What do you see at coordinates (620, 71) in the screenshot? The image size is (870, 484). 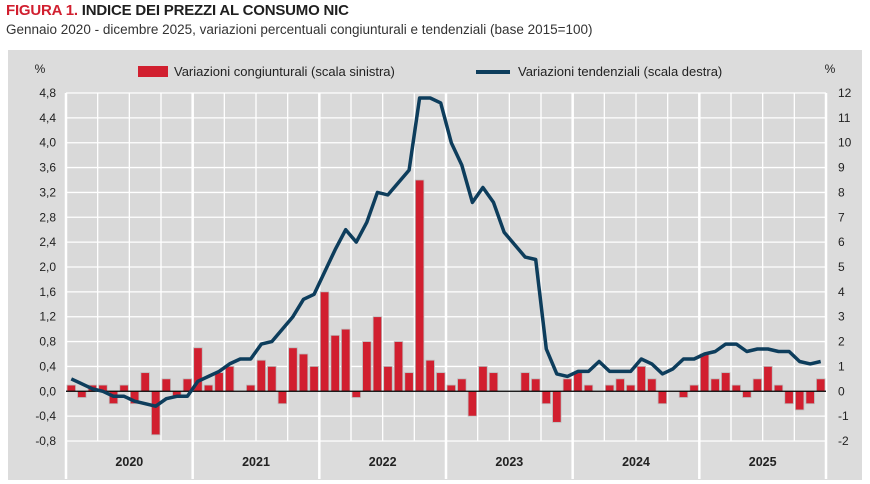 I see `legend-line-label: Variazioni tendenziali (scala destra)` at bounding box center [620, 71].